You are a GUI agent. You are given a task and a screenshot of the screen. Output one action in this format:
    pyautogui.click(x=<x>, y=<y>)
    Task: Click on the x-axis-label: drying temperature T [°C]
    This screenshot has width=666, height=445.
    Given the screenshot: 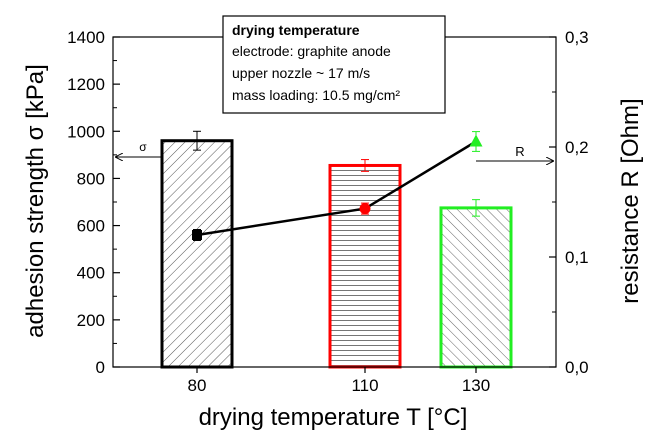 What is the action you would take?
    pyautogui.click(x=333, y=417)
    